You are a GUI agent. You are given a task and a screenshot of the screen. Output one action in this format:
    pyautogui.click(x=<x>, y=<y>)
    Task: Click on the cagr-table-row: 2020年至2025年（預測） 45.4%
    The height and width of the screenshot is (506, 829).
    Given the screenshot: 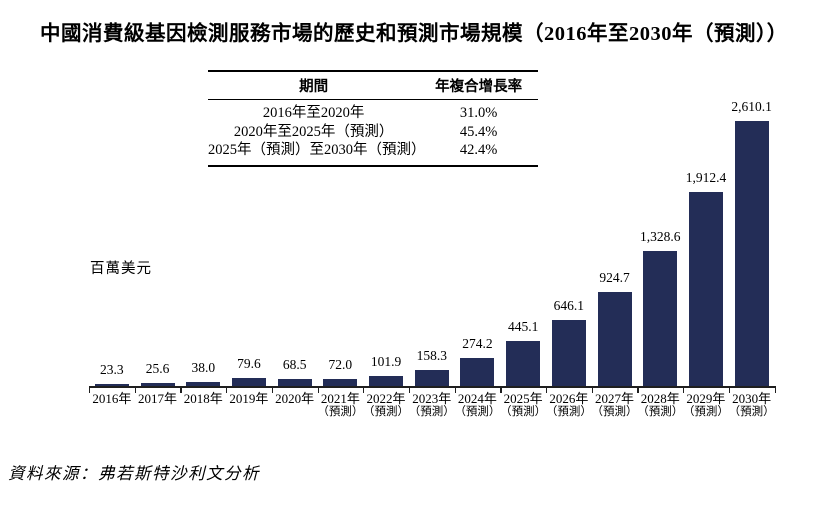 What is the action you would take?
    pyautogui.click(x=373, y=132)
    